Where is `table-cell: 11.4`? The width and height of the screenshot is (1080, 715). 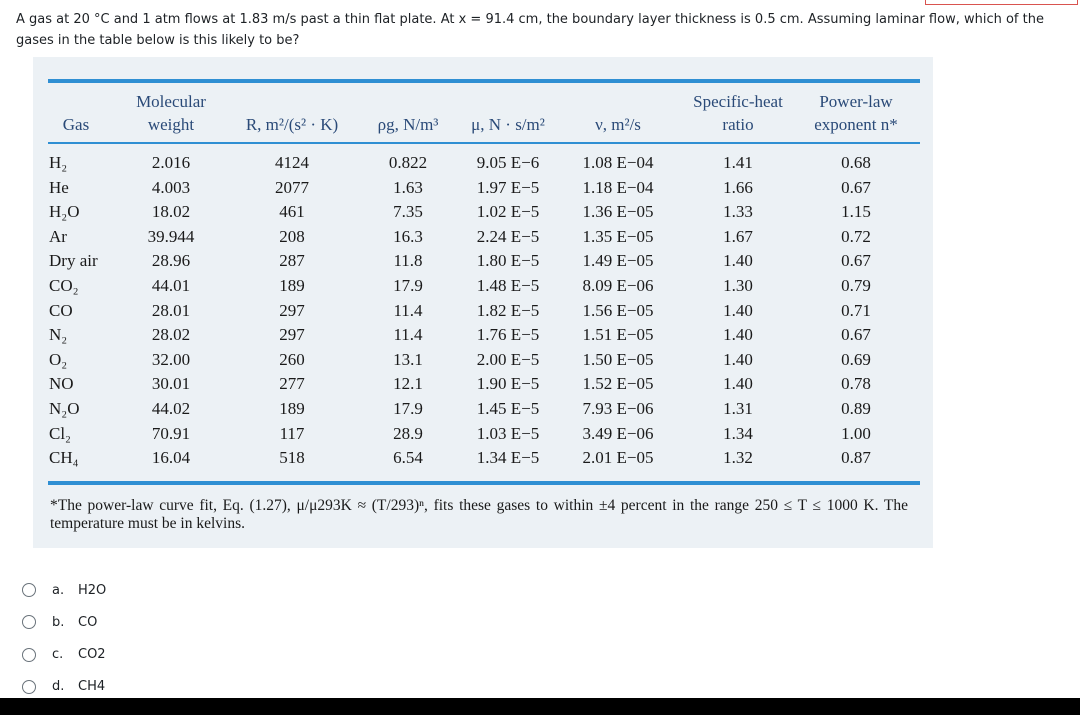
table-cell: 11.4 is located at coordinates (408, 335).